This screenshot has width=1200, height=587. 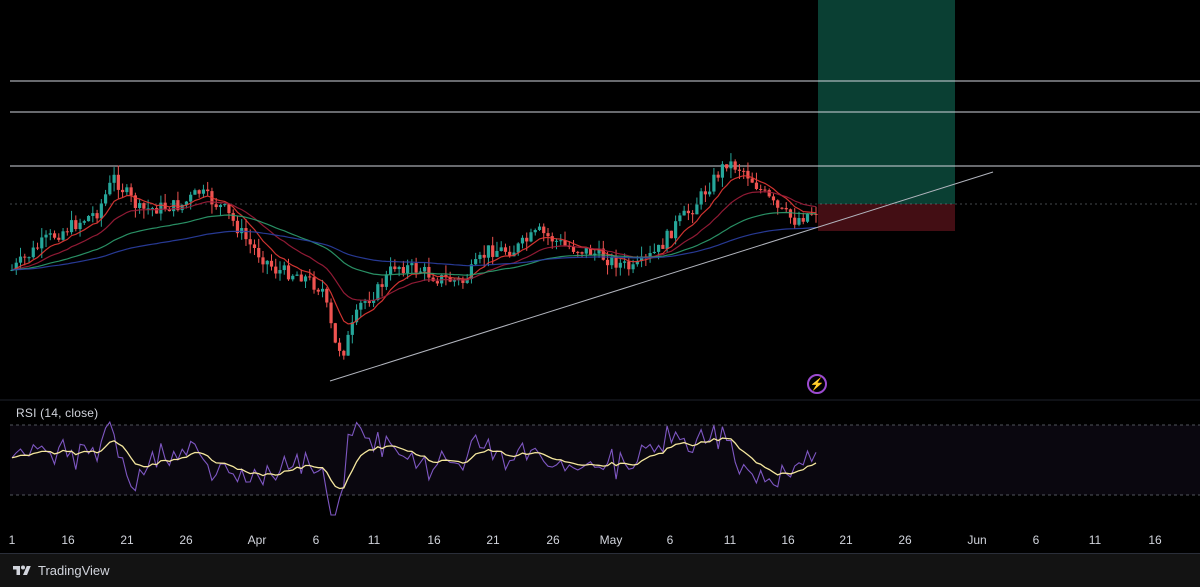 I want to click on rsi-indicator-label: RSI (14, close), so click(x=57, y=413).